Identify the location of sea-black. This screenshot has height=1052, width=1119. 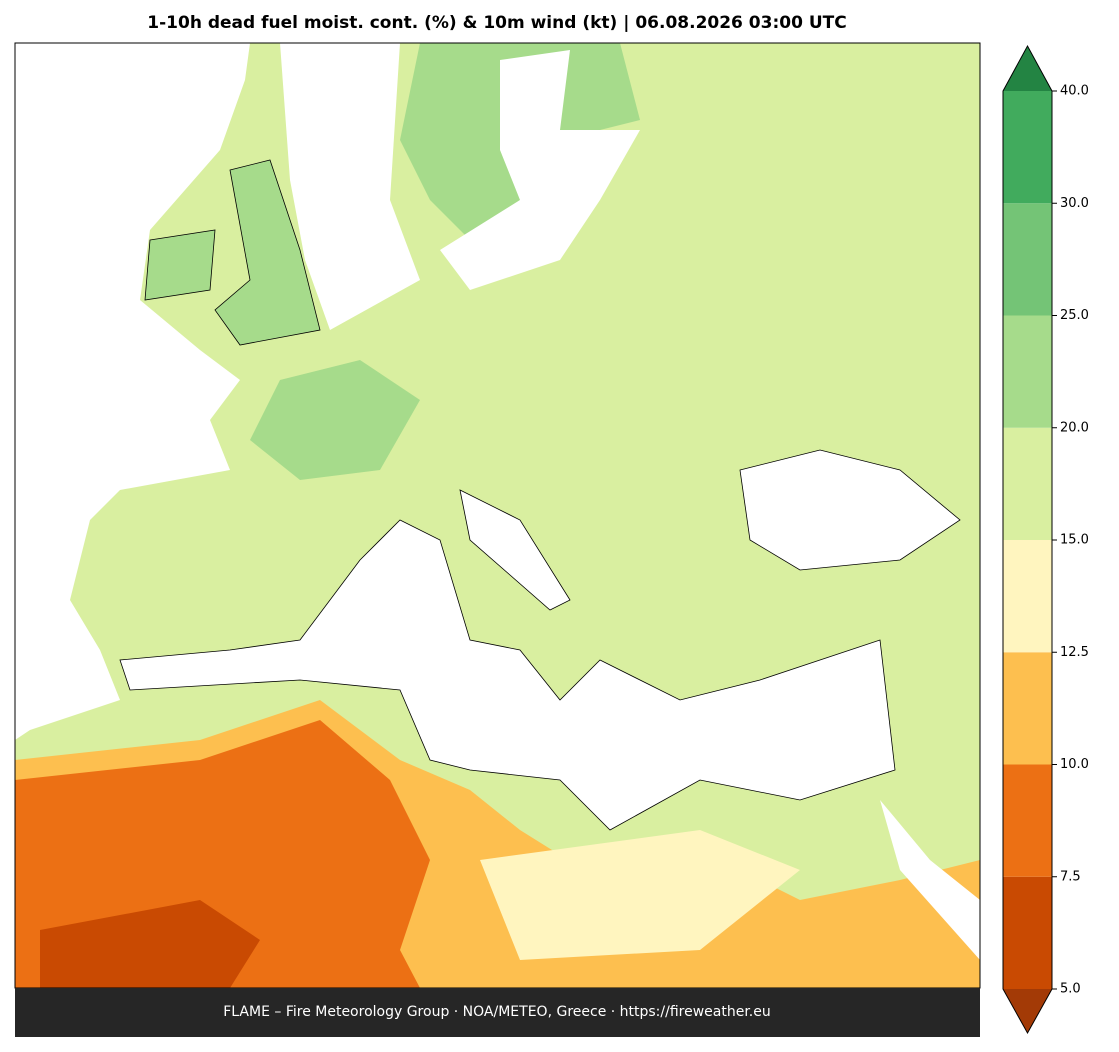
(850, 510).